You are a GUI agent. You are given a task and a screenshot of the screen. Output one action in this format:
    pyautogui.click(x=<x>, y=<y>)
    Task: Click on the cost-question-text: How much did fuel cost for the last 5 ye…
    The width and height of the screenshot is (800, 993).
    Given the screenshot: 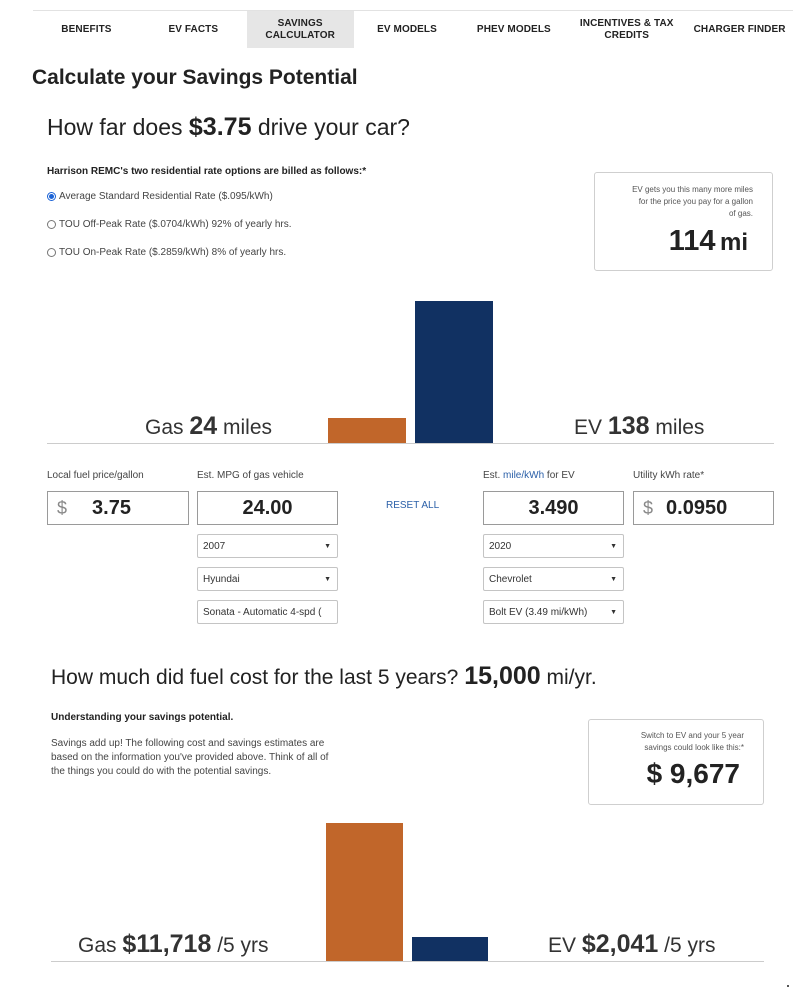 What is the action you would take?
    pyautogui.click(x=255, y=677)
    